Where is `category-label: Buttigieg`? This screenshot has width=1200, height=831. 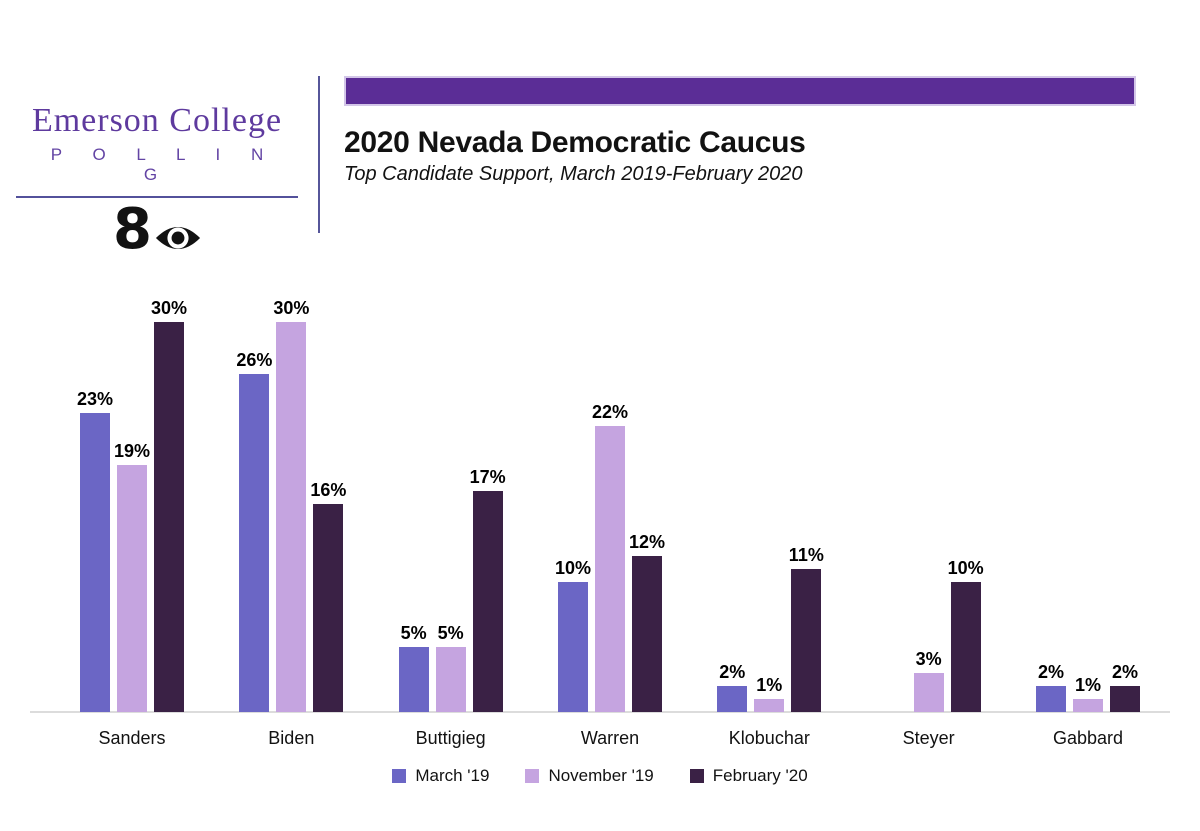
category-label: Buttigieg is located at coordinates (450, 738).